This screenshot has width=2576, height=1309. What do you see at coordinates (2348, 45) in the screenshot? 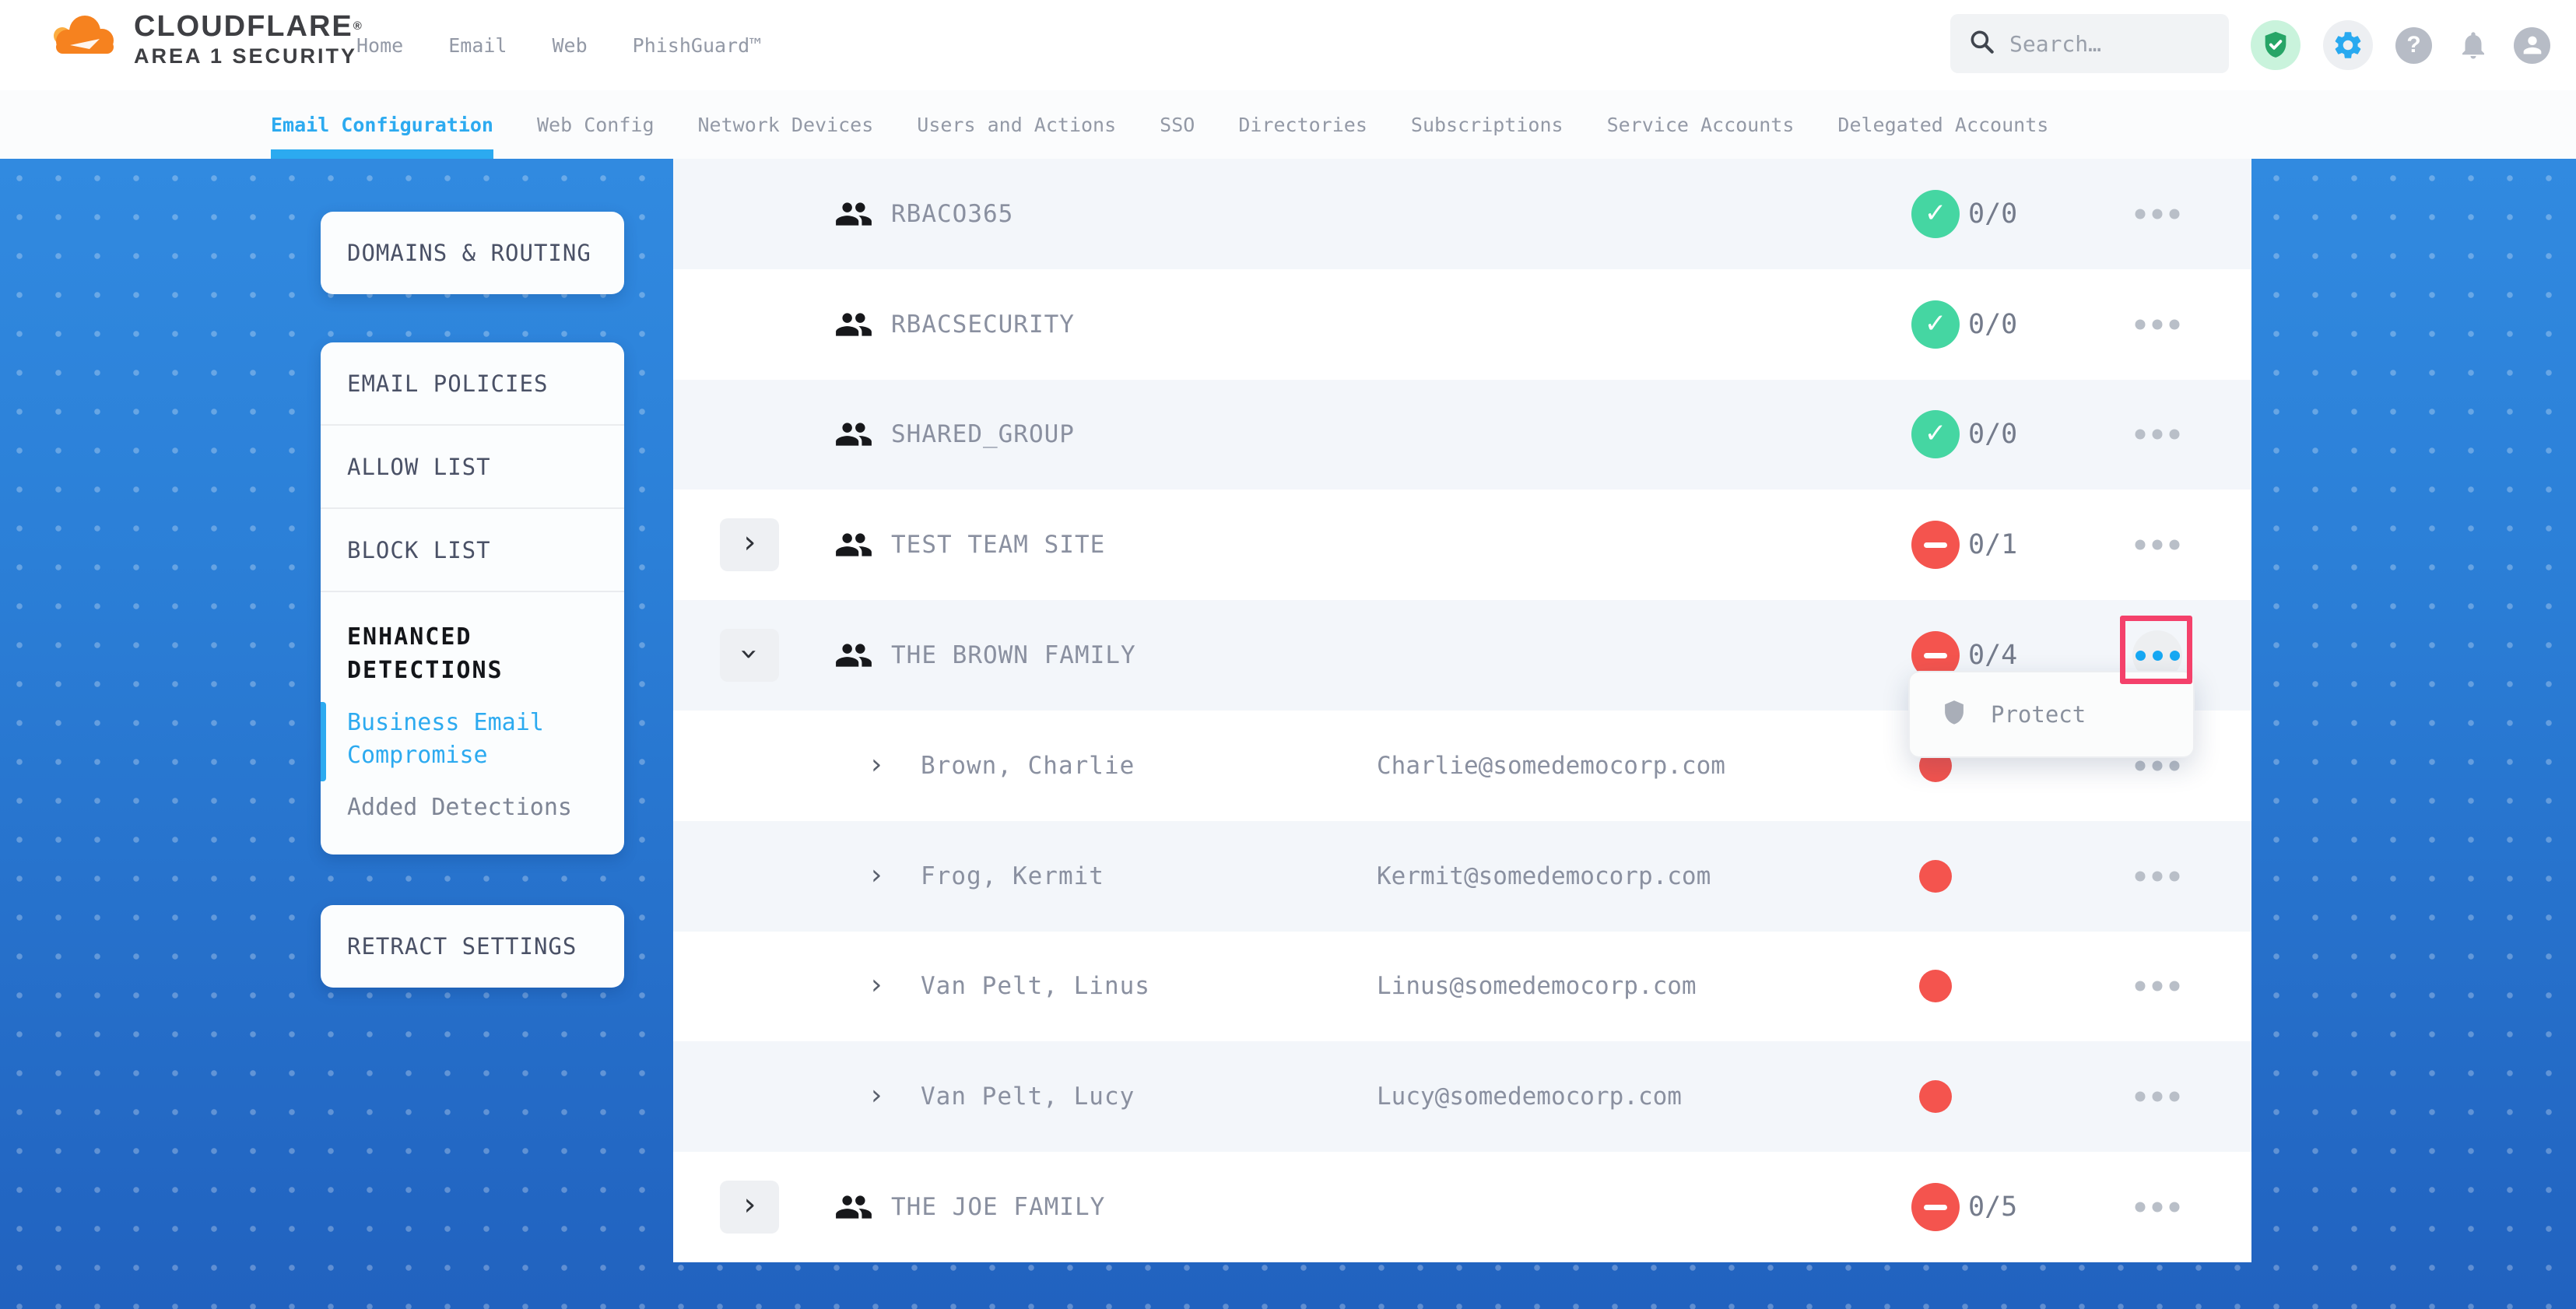
I see `settings-gear-icon` at bounding box center [2348, 45].